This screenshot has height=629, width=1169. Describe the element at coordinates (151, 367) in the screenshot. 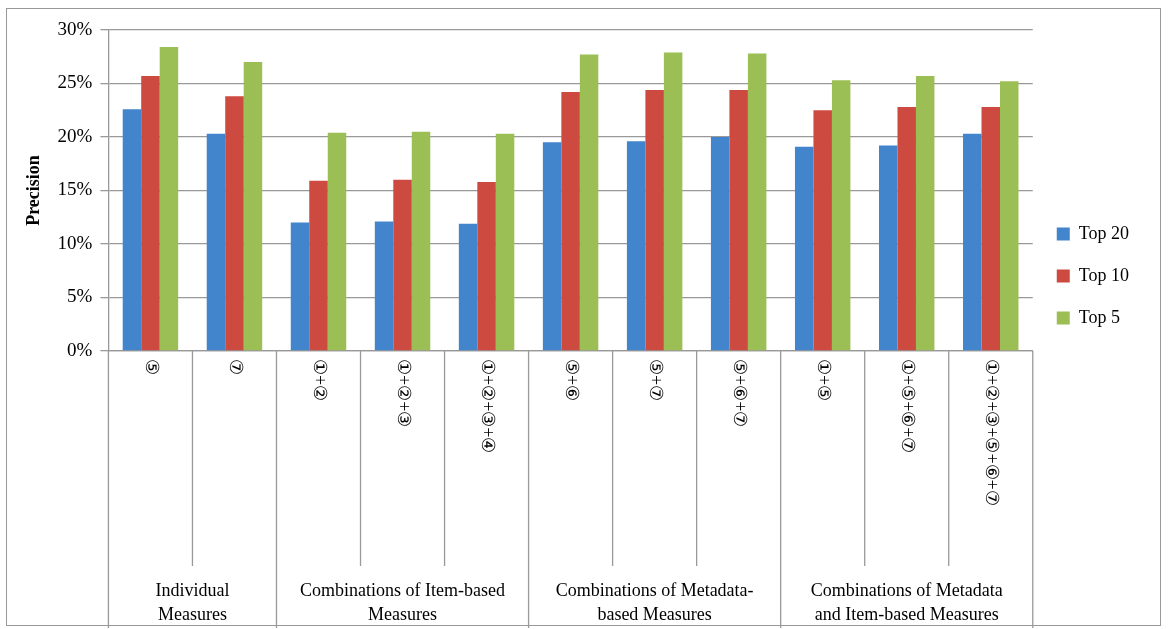

I see `x-tick-label: ⑤` at that location.